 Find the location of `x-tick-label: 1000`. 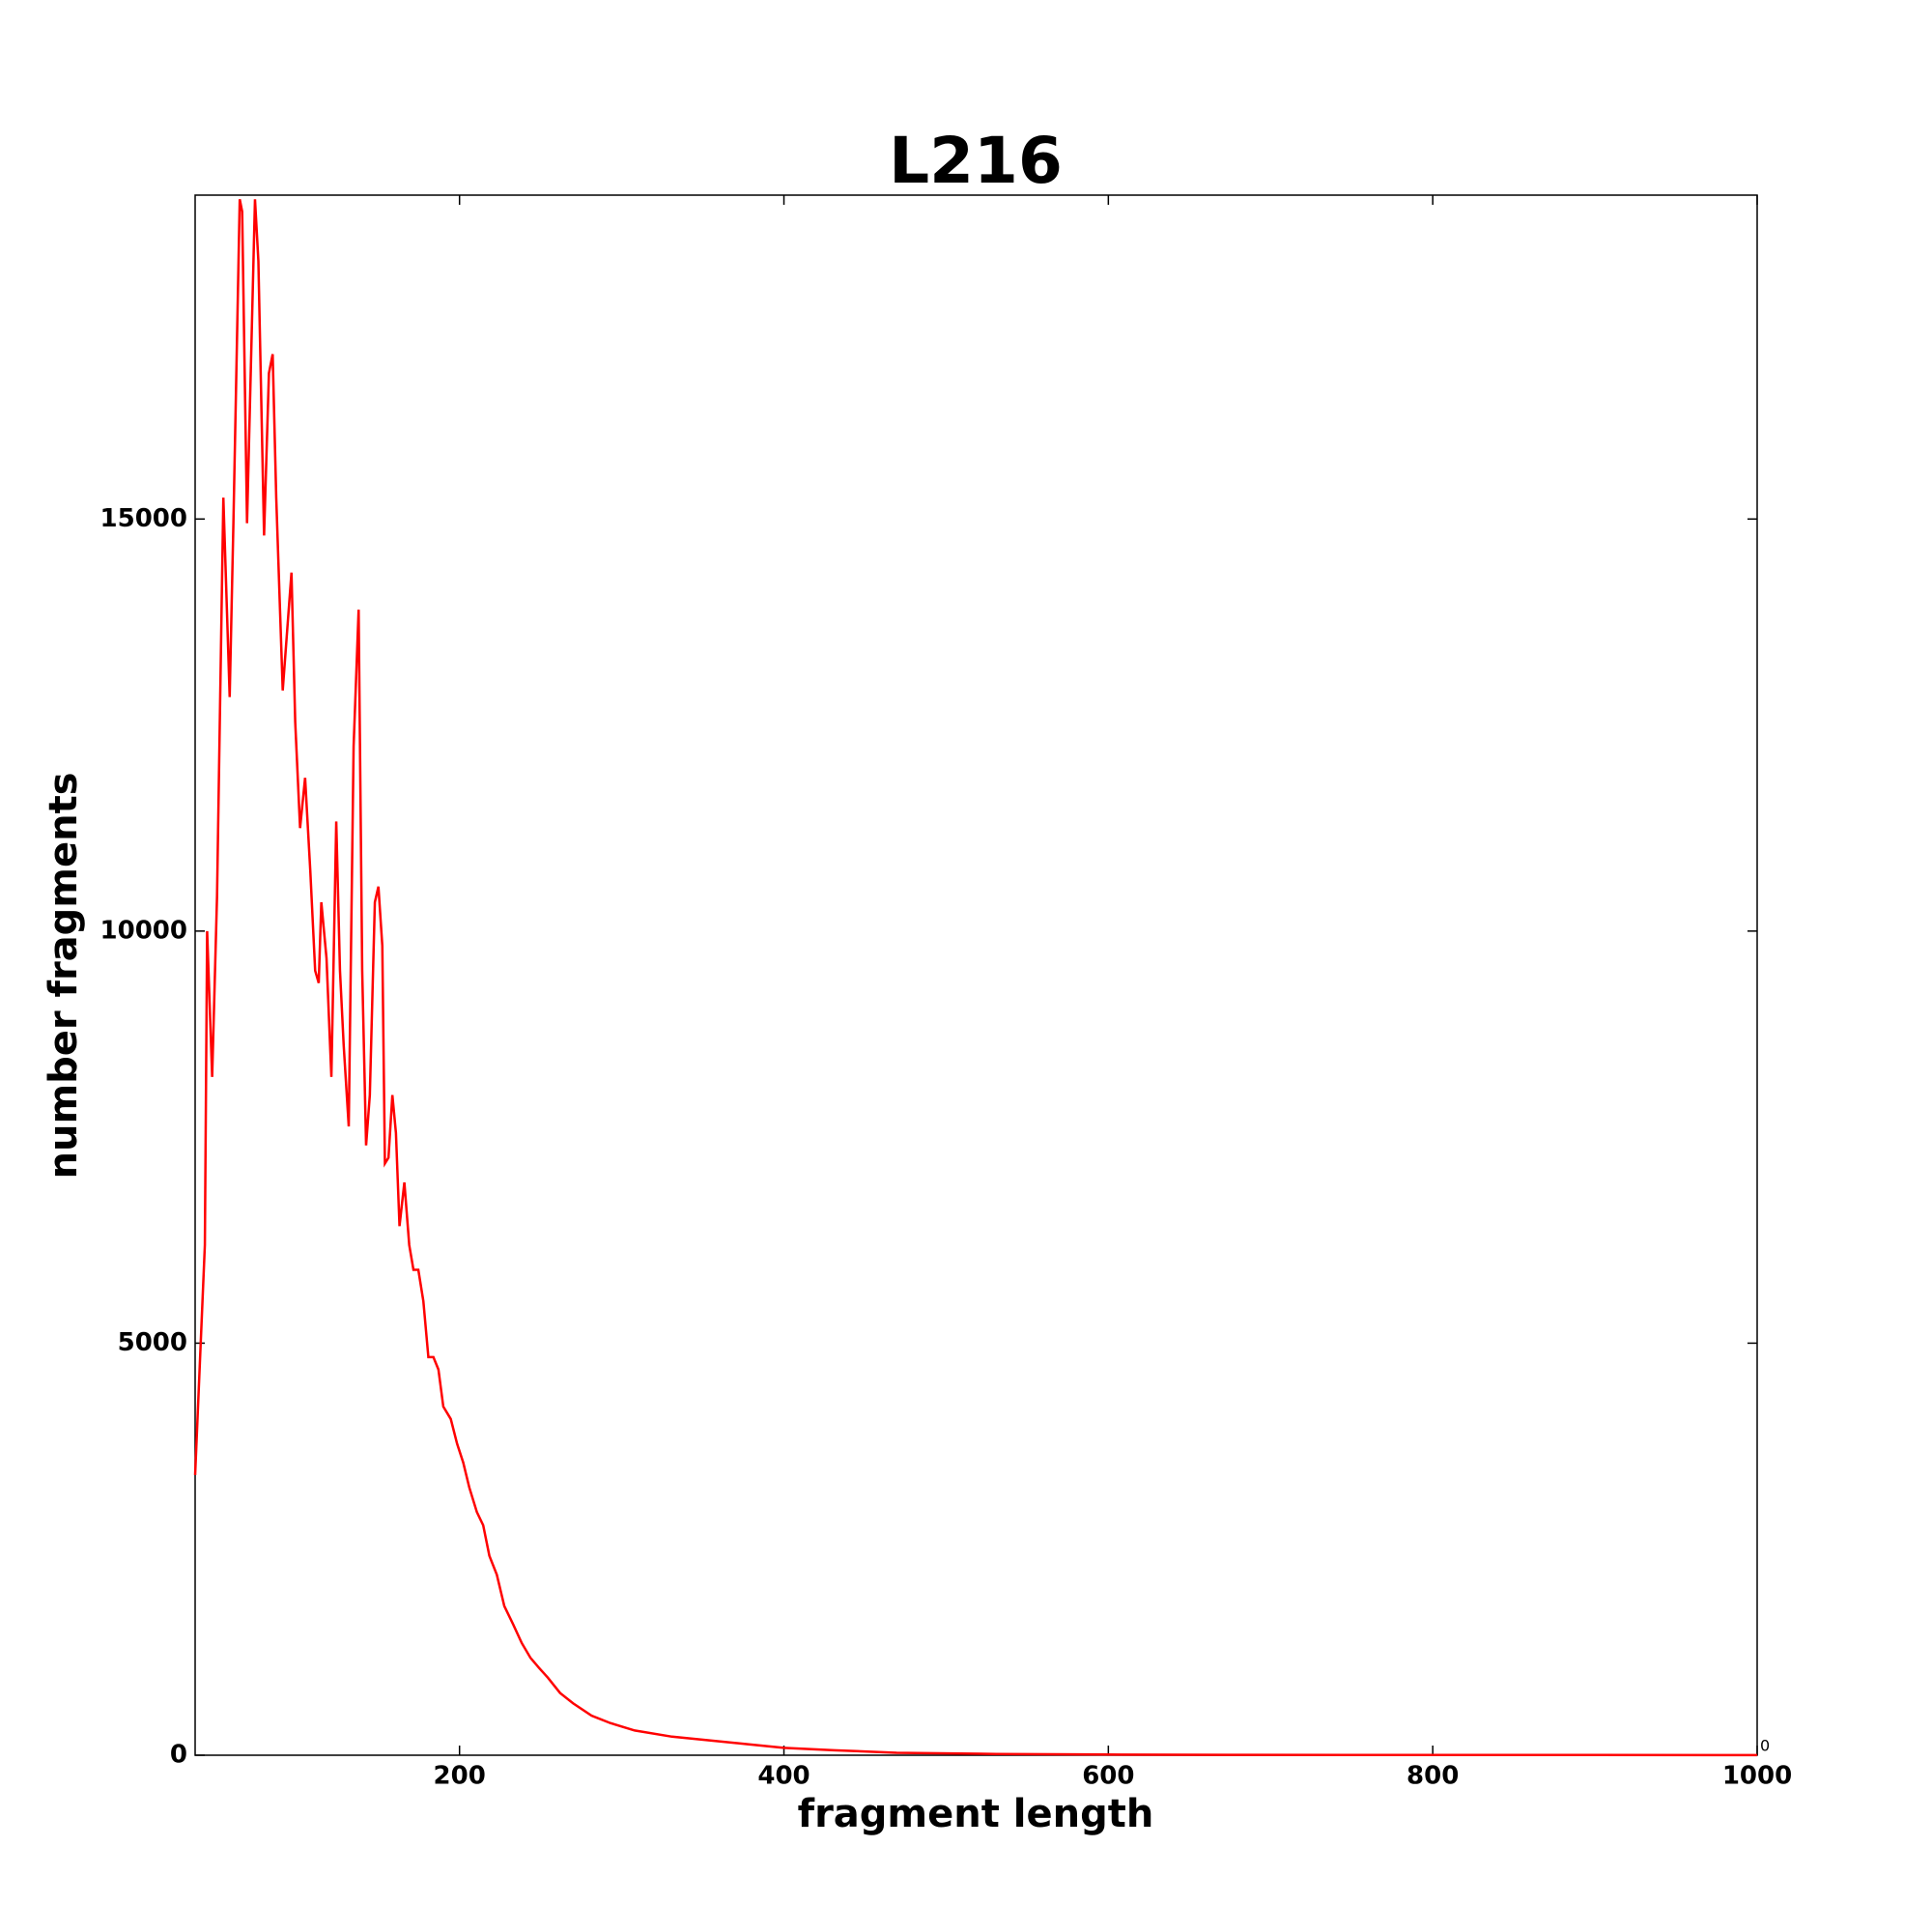

x-tick-label: 1000 is located at coordinates (1757, 1776).